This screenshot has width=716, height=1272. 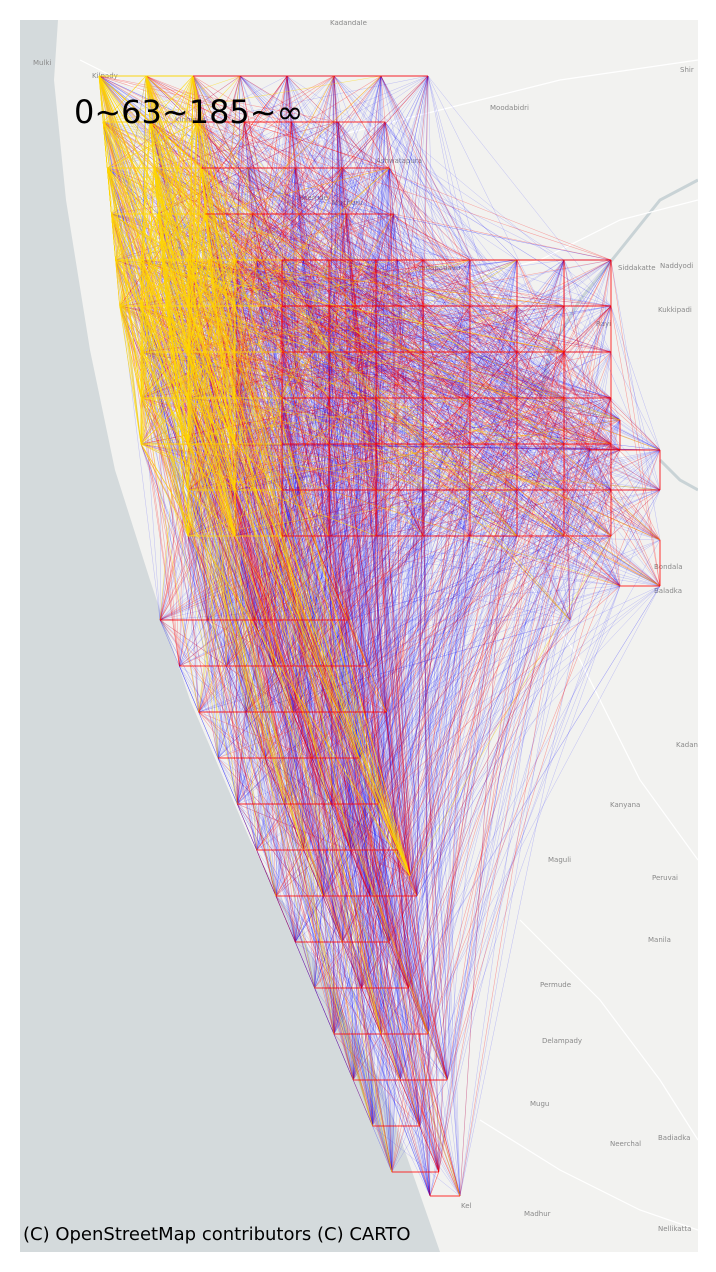 I want to click on place-label: Kadandale, so click(x=348, y=23).